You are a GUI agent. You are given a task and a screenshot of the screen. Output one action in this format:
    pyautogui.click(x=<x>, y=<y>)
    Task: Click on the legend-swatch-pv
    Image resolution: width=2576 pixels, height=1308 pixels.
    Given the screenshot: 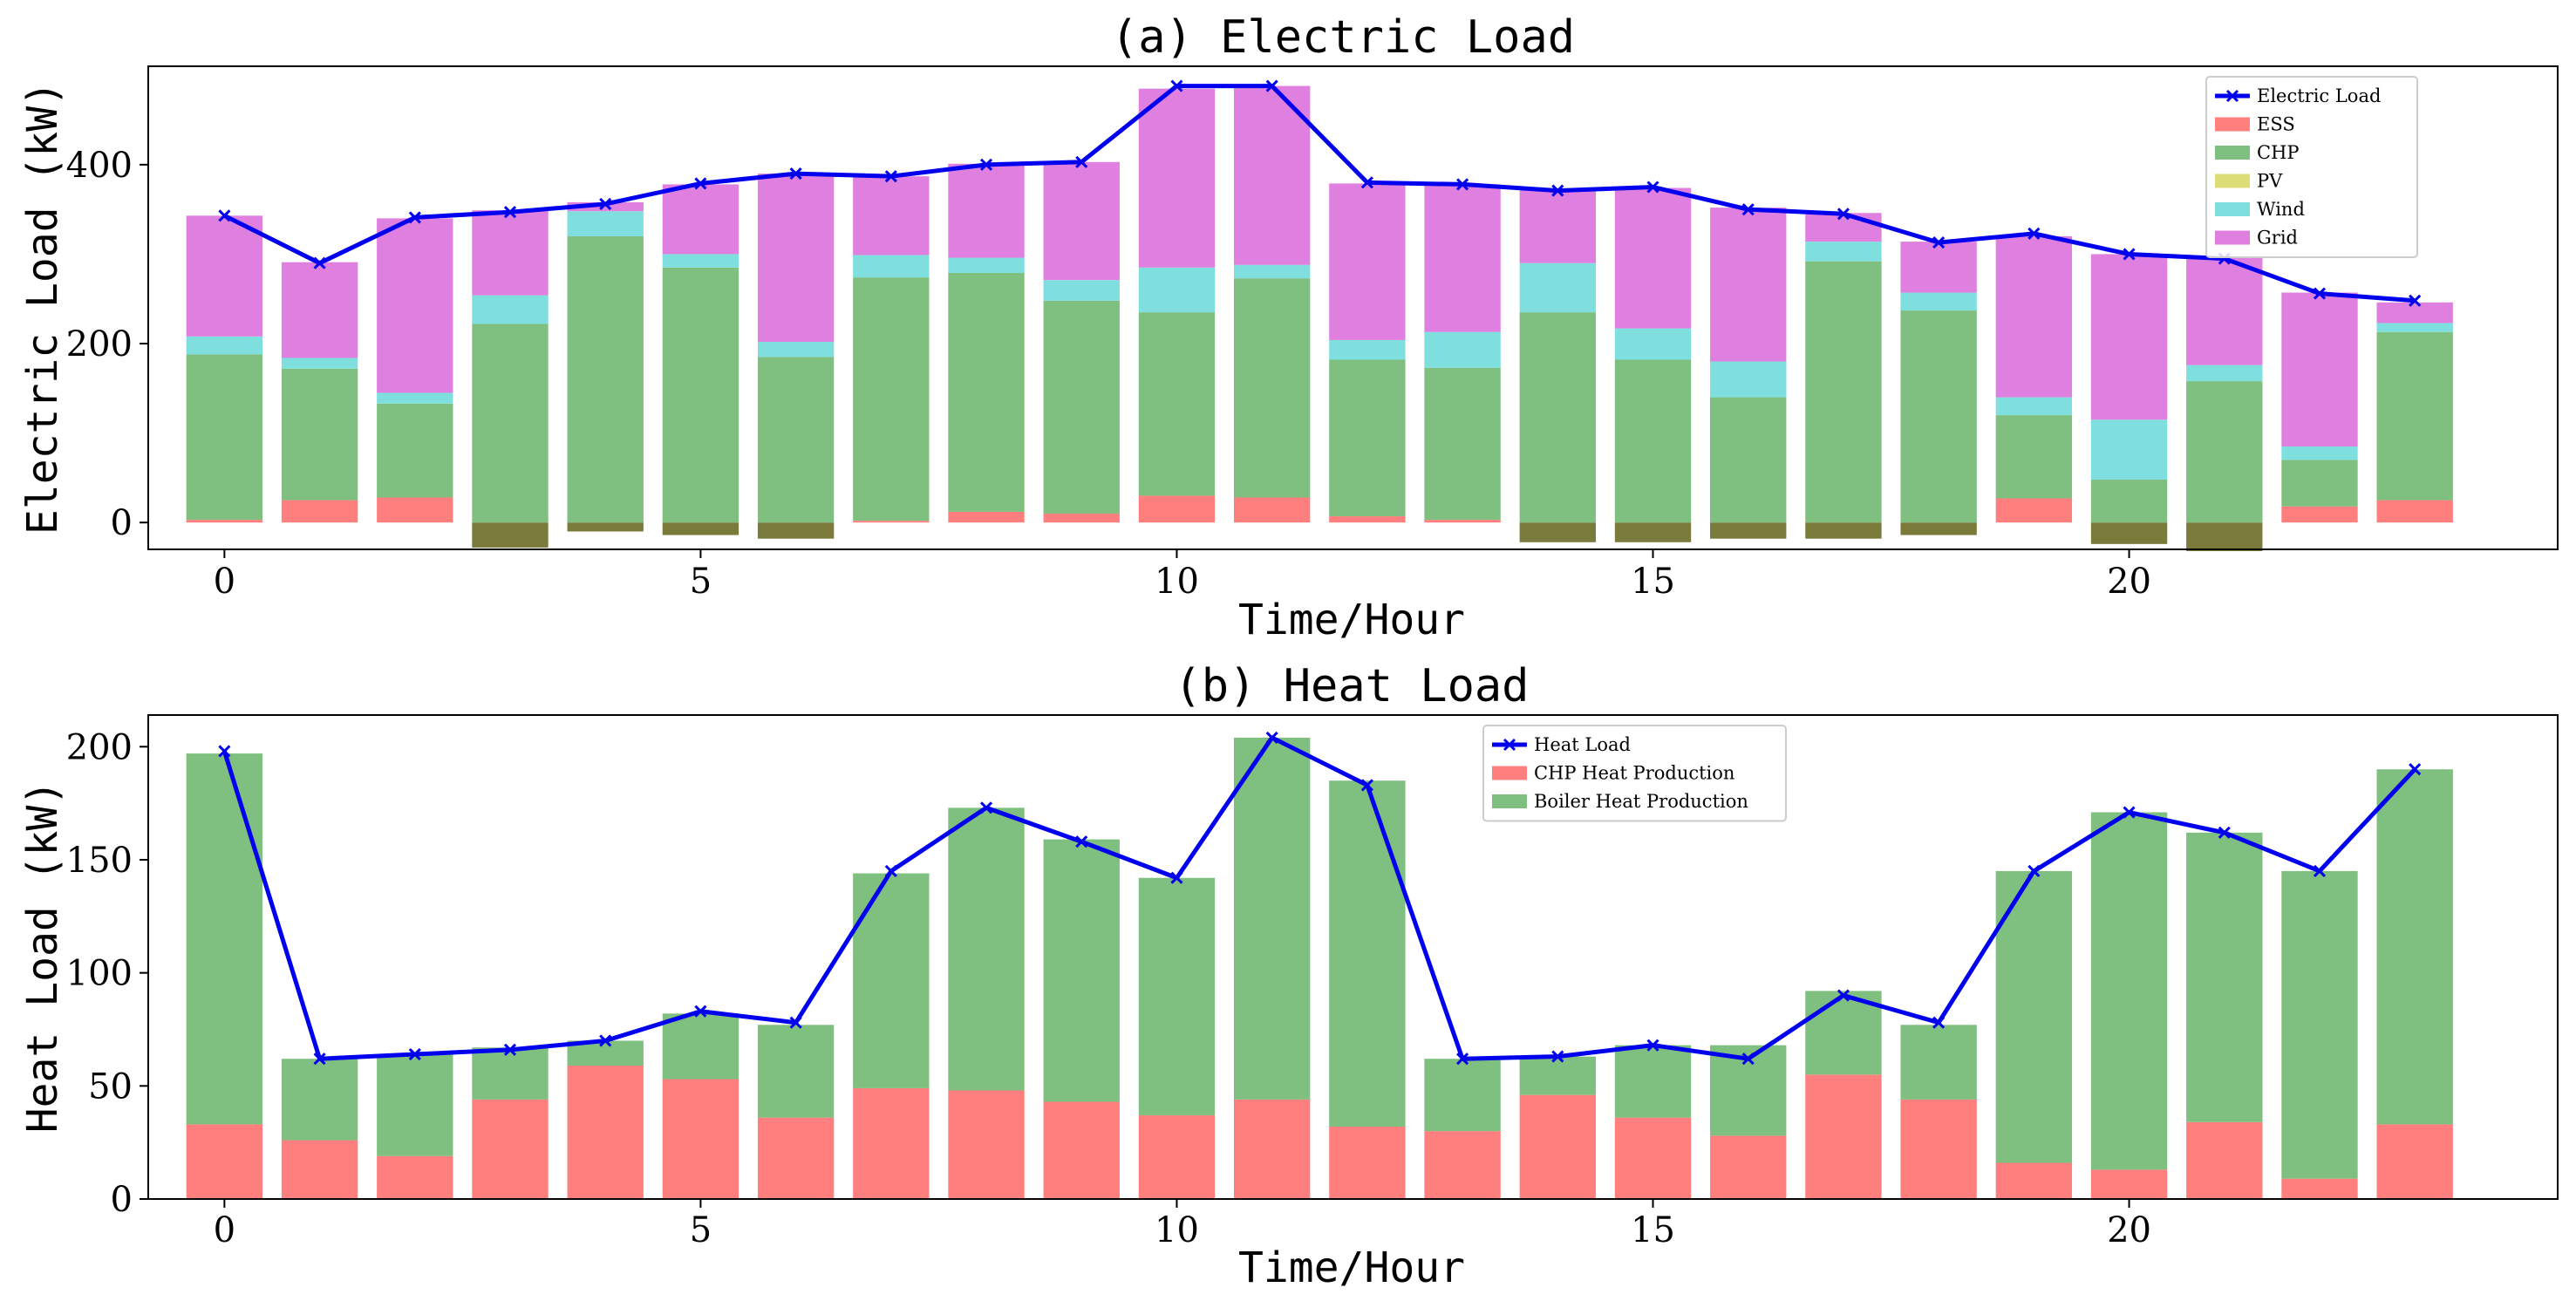 What is the action you would take?
    pyautogui.click(x=2233, y=181)
    